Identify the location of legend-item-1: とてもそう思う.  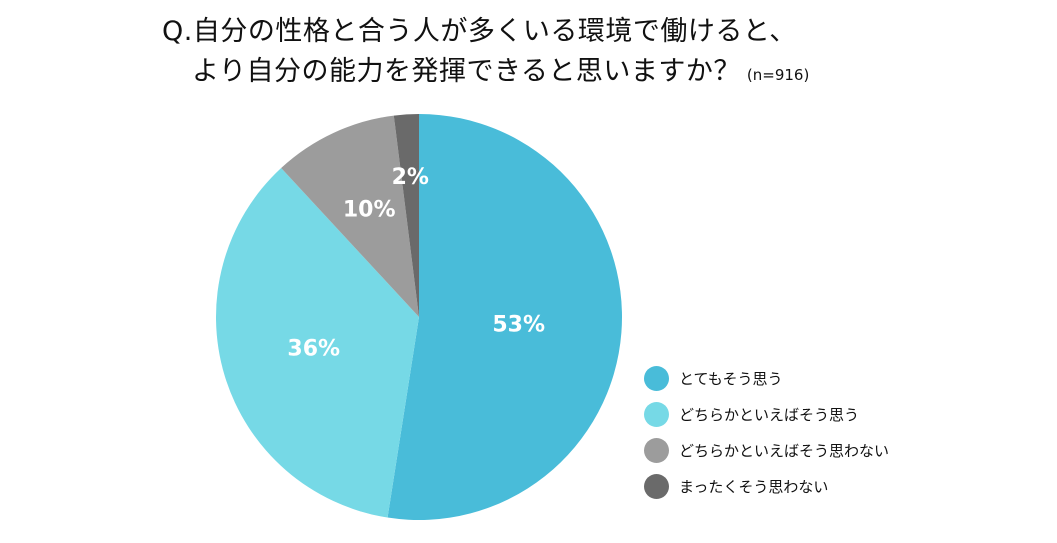
(766, 378).